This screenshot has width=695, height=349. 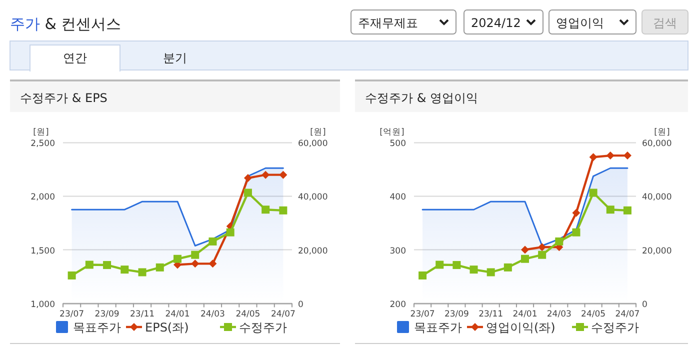 What do you see at coordinates (66, 24) in the screenshot?
I see `text: 주가 & 컨센서스` at bounding box center [66, 24].